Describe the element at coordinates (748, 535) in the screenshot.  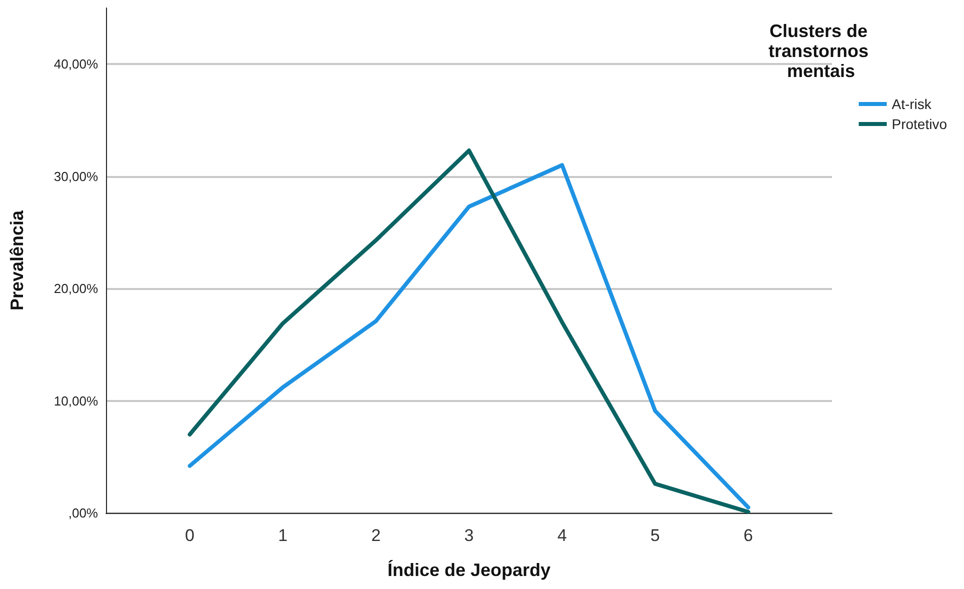
I see `x-tick-label: 6` at that location.